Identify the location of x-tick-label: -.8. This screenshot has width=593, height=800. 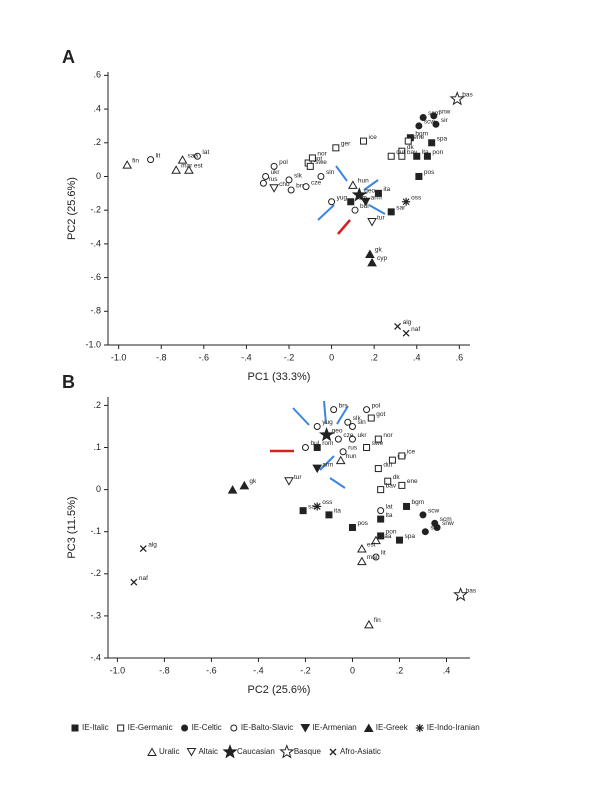
(161, 357).